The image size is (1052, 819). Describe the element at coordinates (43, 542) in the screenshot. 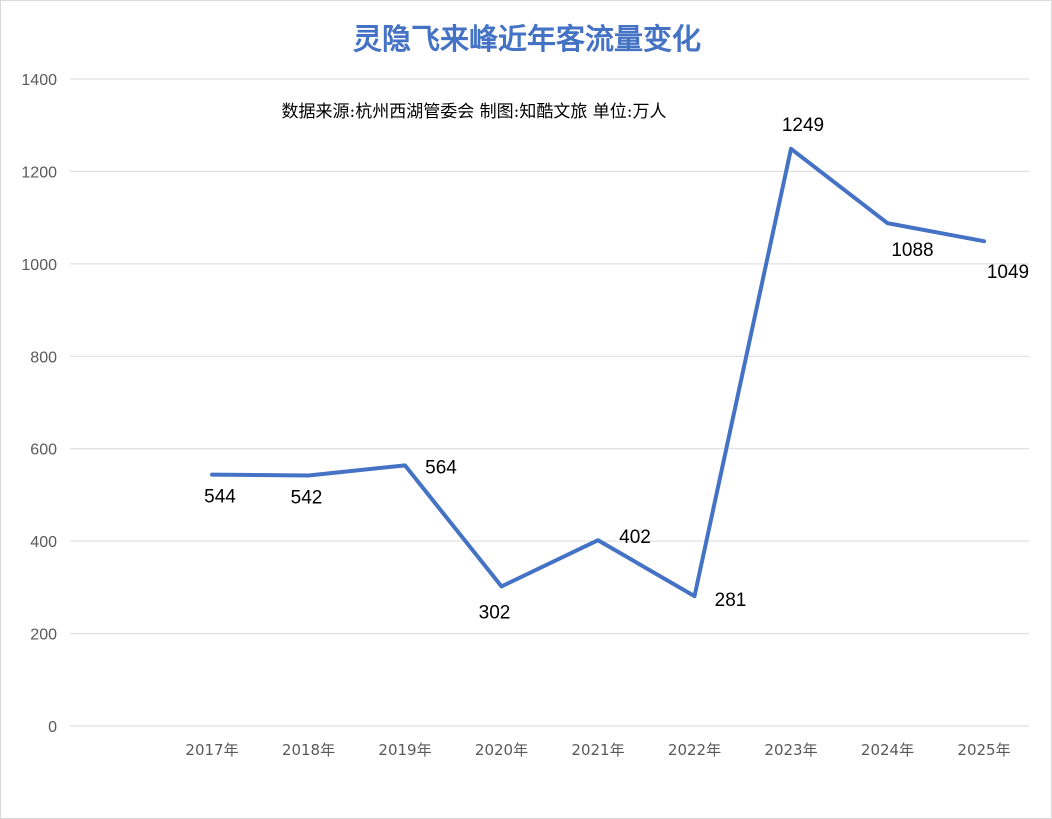

I see `y-tick-label: 400` at that location.